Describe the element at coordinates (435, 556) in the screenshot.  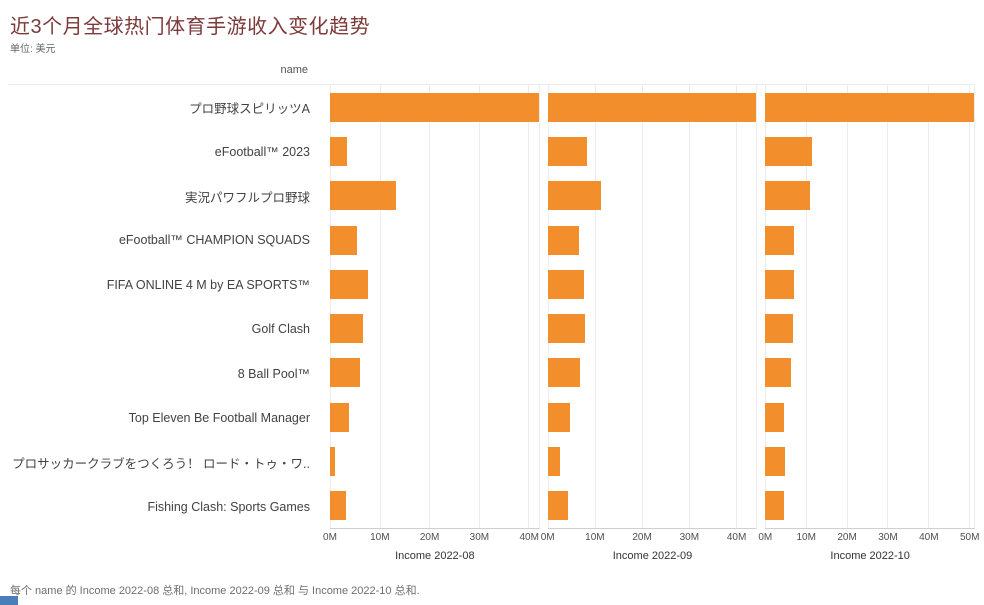
I see `x-axis-title-2022-08: Income 2022-08` at that location.